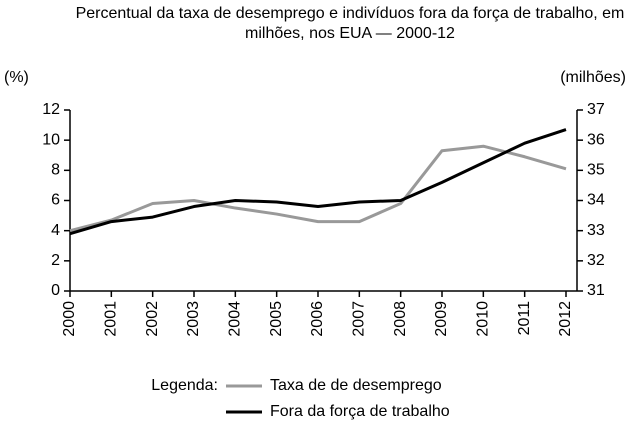 The width and height of the screenshot is (628, 426). I want to click on y-tick-label: 0, so click(55, 290).